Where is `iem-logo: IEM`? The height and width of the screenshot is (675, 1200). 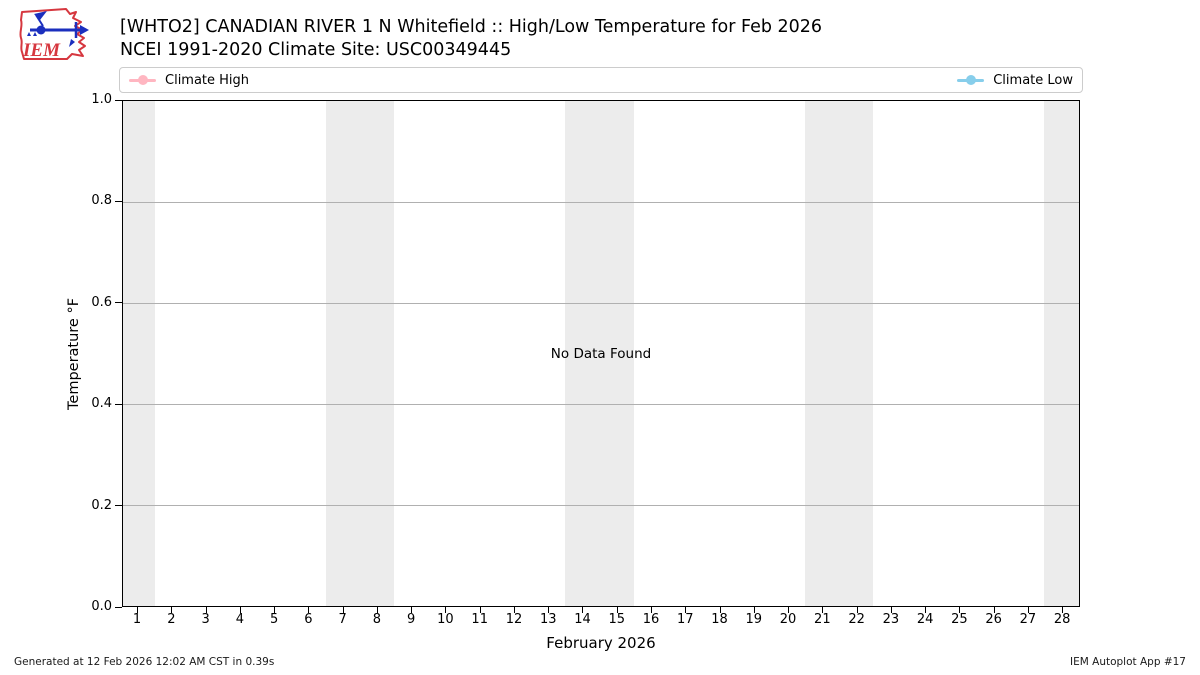
iem-logo: IEM is located at coordinates (54, 34).